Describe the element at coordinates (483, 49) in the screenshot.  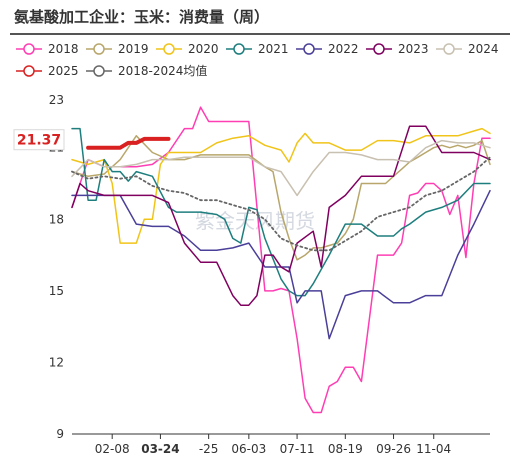
I see `legend-label-2024: 2024` at that location.